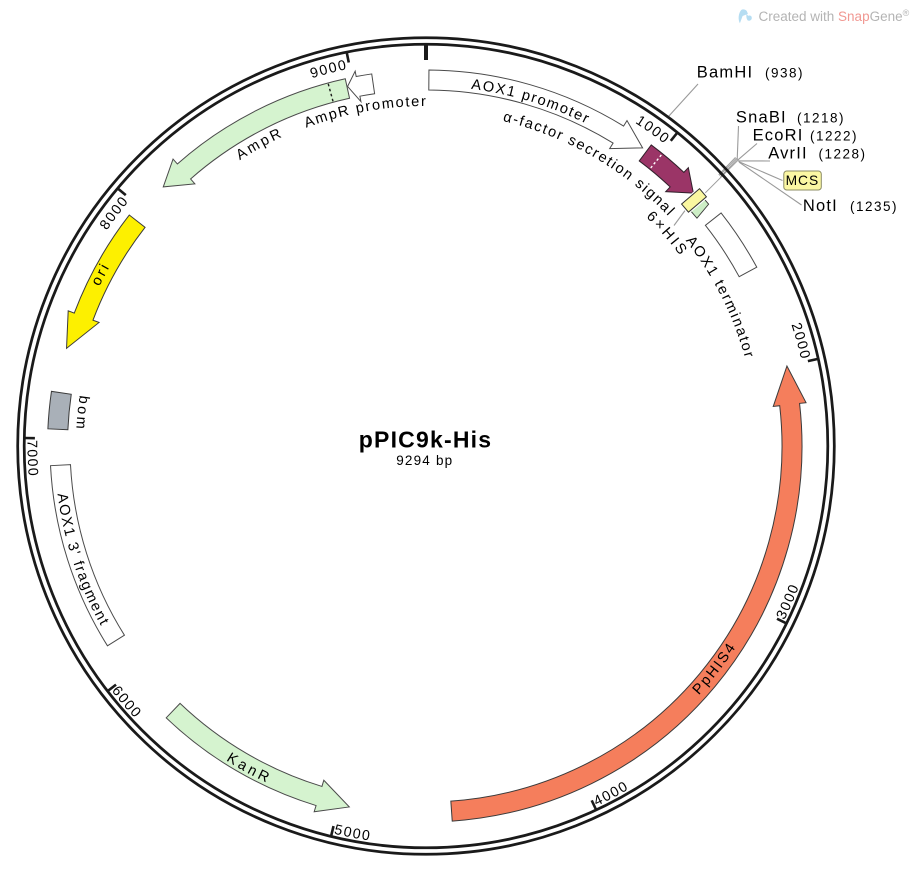  Describe the element at coordinates (31, 459) in the screenshot. I see `svg-text: 7000` at that location.